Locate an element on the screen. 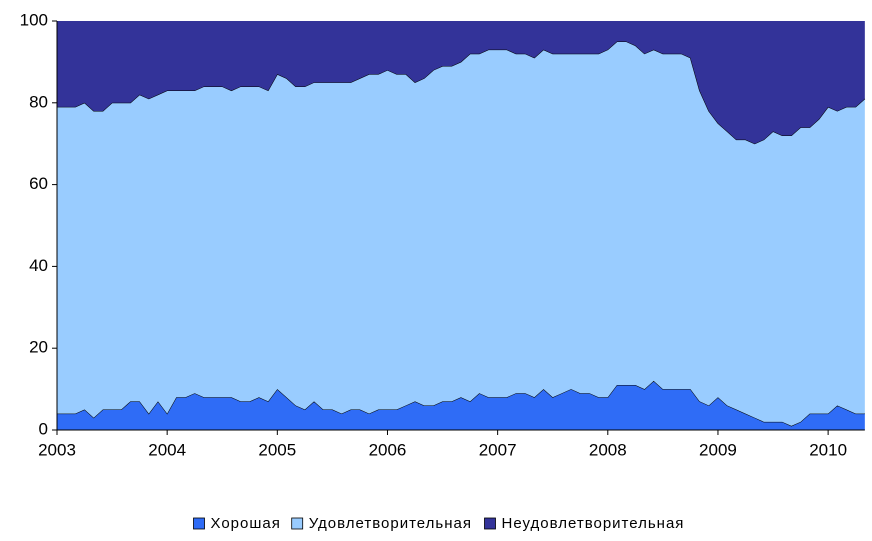 Image resolution: width=872 pixels, height=541 pixels. y-tick-label: 40 is located at coordinates (38, 265).